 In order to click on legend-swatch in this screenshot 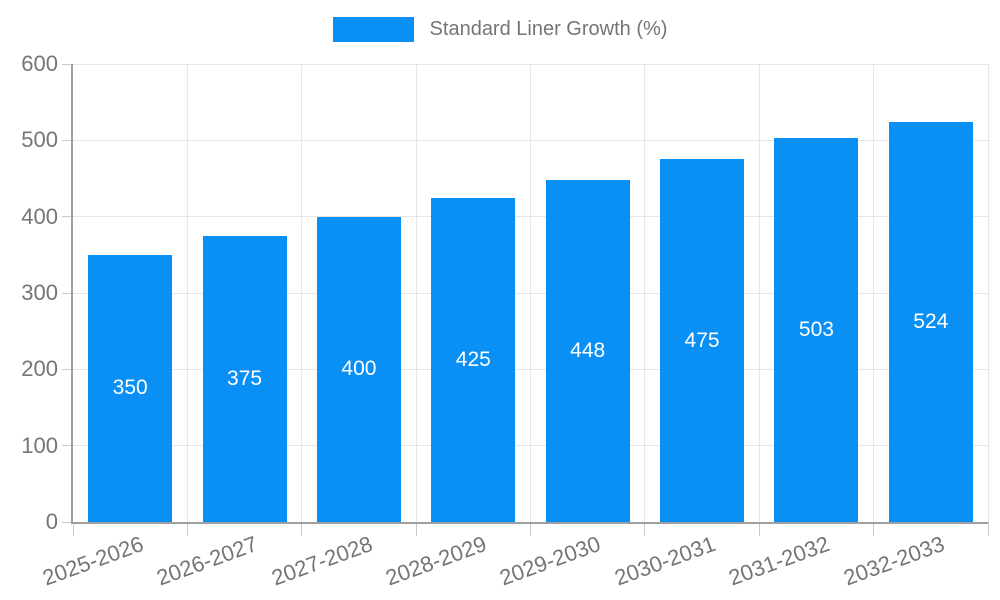, I will do `click(373, 29)`.